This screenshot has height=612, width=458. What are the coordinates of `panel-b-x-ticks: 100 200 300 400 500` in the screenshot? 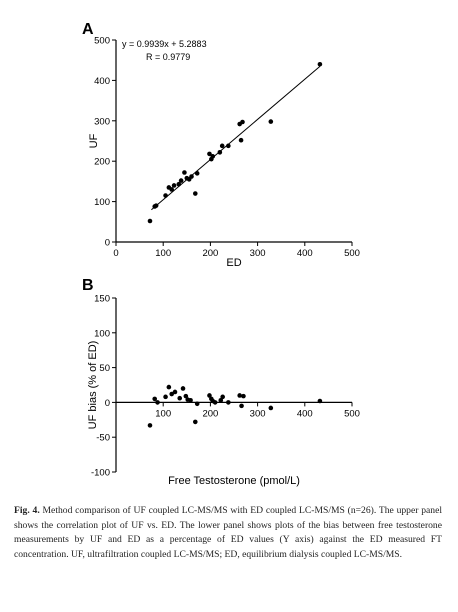 It's located at (257, 410).